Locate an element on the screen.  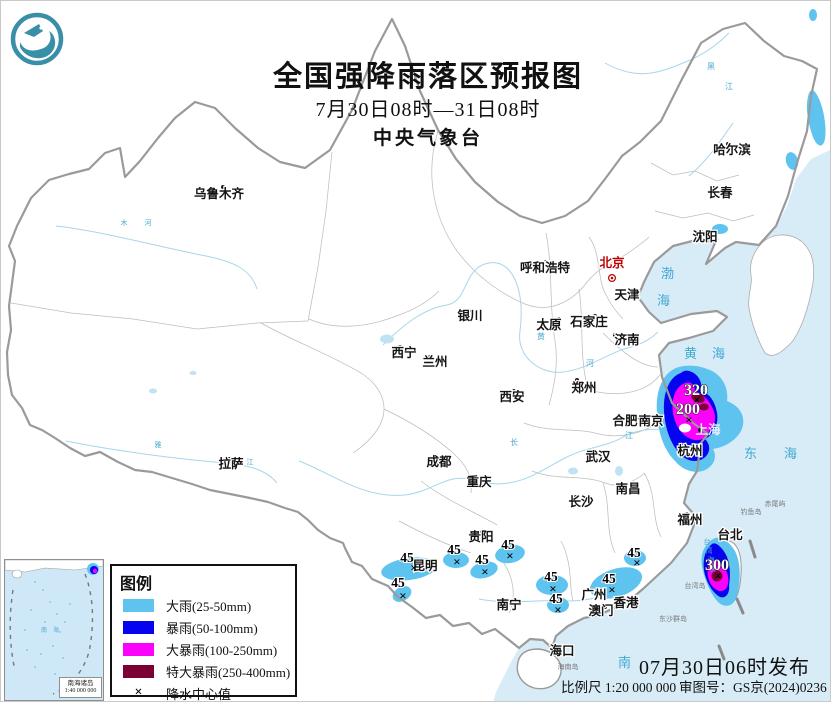
precip-center-x-icon: × is located at coordinates (138, 692).